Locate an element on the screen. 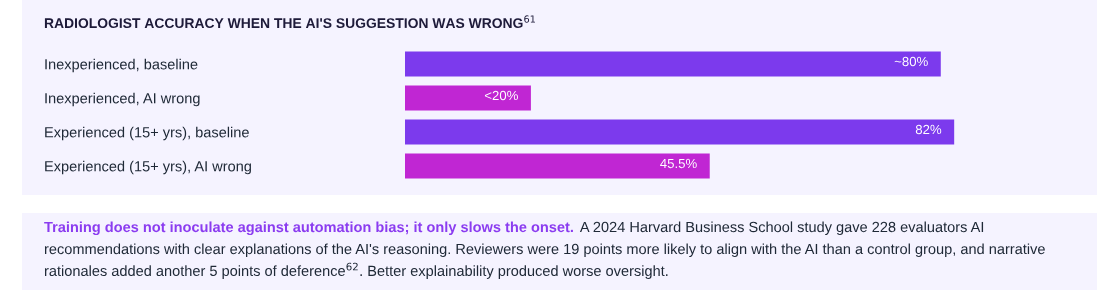  text: recommendations with clear explanations of the AI's reasoning. Reviewers were 19 points more likely to align with the AI than a control group, and narrative is located at coordinates (544, 250).